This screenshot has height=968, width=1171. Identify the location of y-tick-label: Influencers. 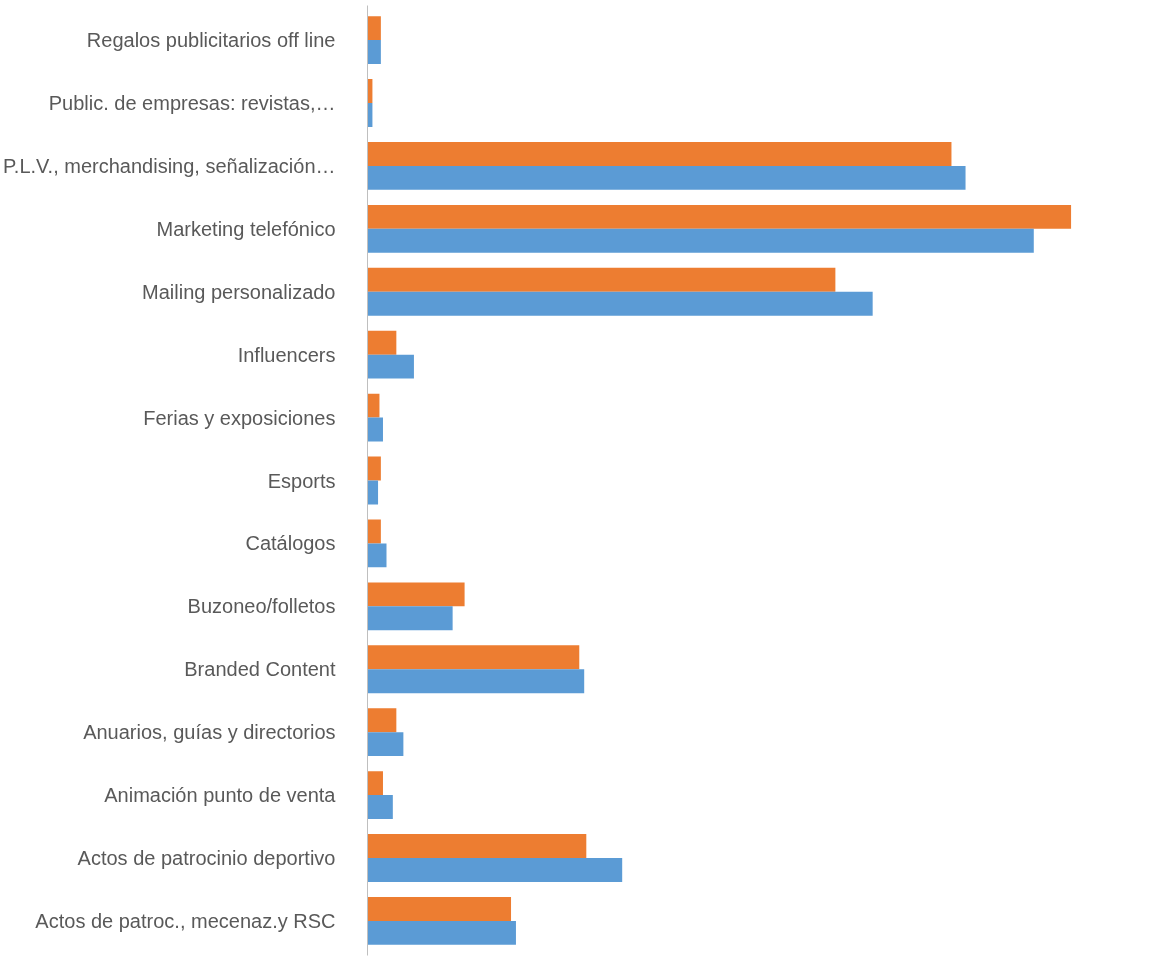
(286, 354).